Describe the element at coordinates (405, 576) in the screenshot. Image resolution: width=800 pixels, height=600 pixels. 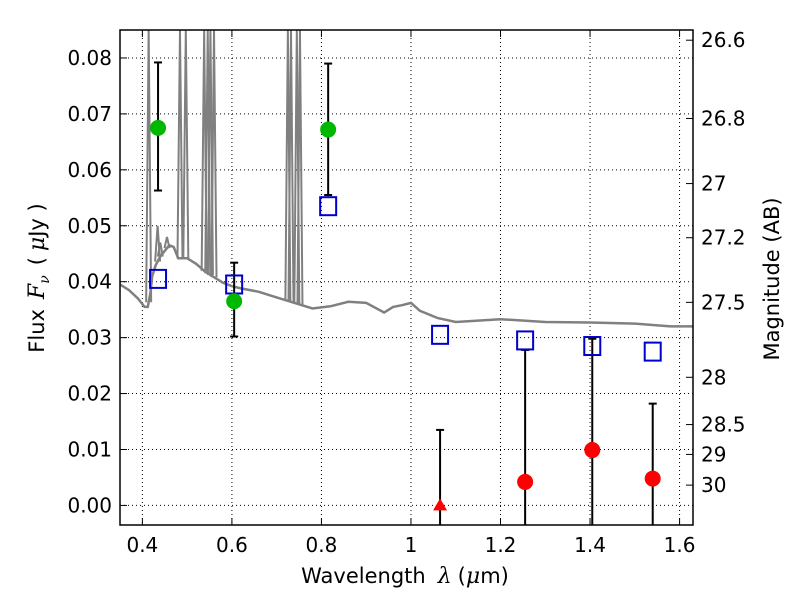
I see `x-axis-label: Wavelength λ (μm)` at that location.